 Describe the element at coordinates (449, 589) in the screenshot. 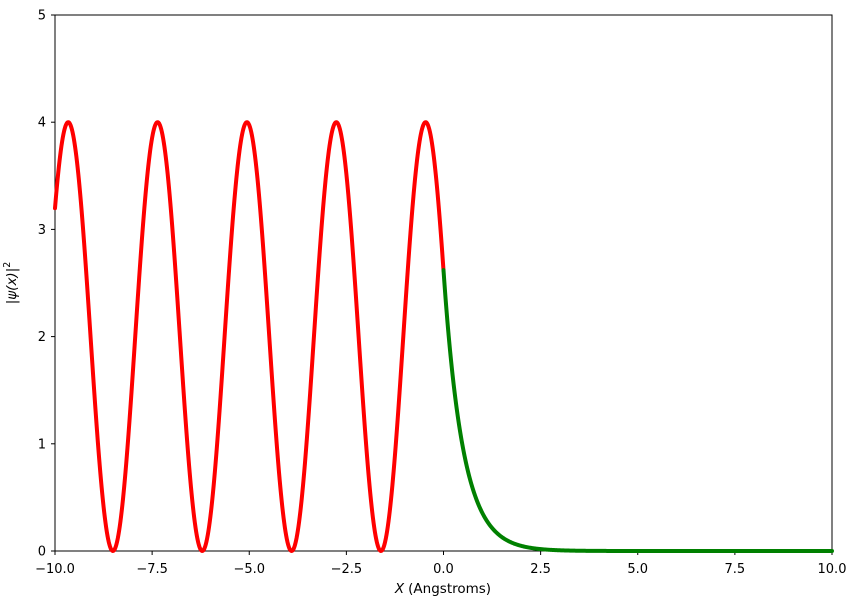

I see `x-axis-label-unit: (Angstroms)` at that location.